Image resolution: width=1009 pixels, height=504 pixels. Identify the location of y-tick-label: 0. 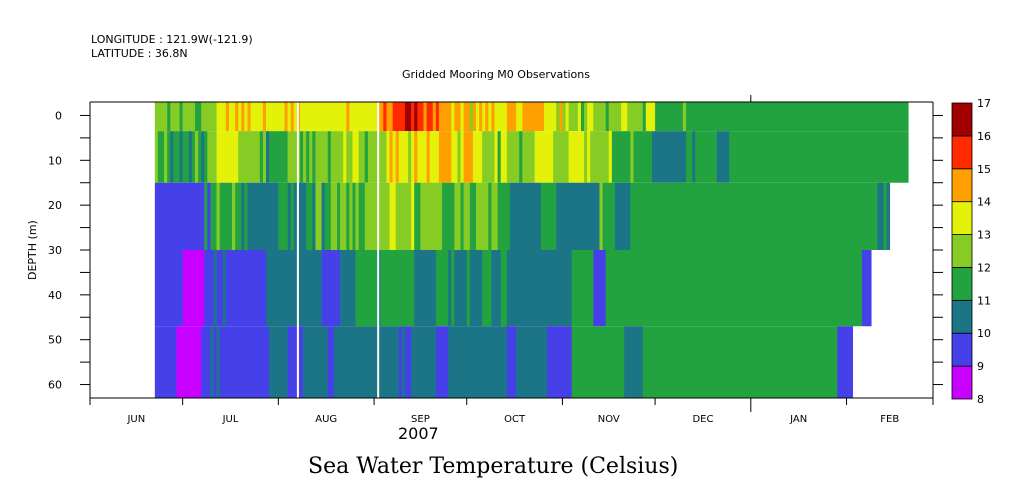
(58, 115).